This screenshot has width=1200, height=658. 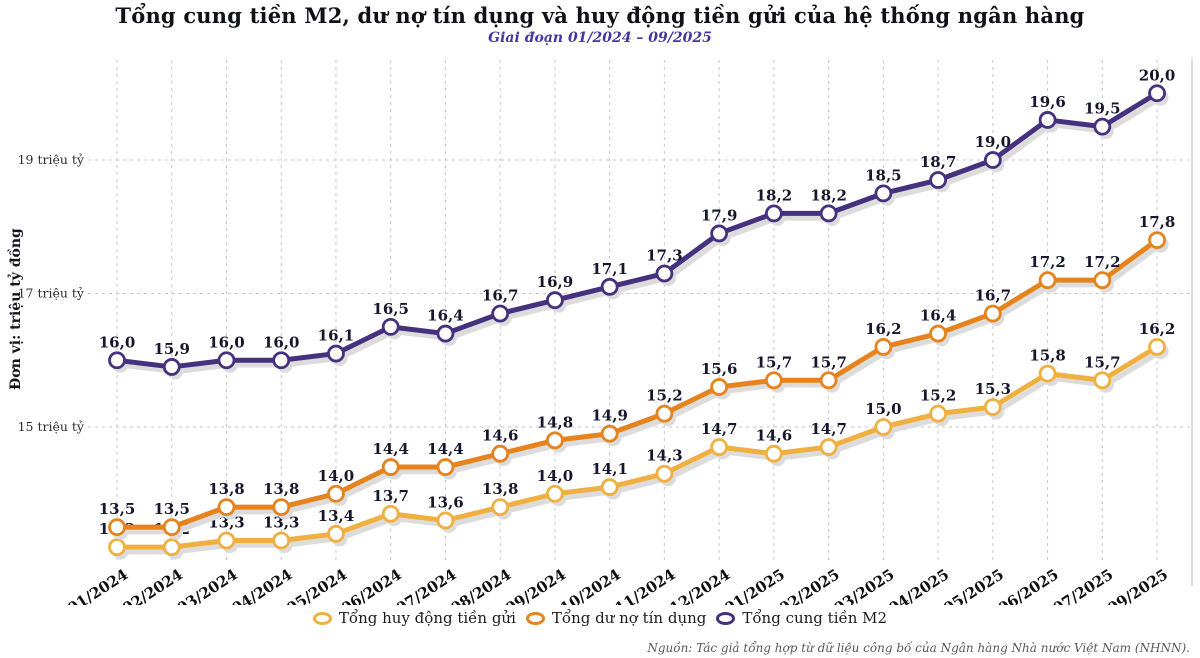 What do you see at coordinates (171, 509) in the screenshot?
I see `data-label: 13,5` at bounding box center [171, 509].